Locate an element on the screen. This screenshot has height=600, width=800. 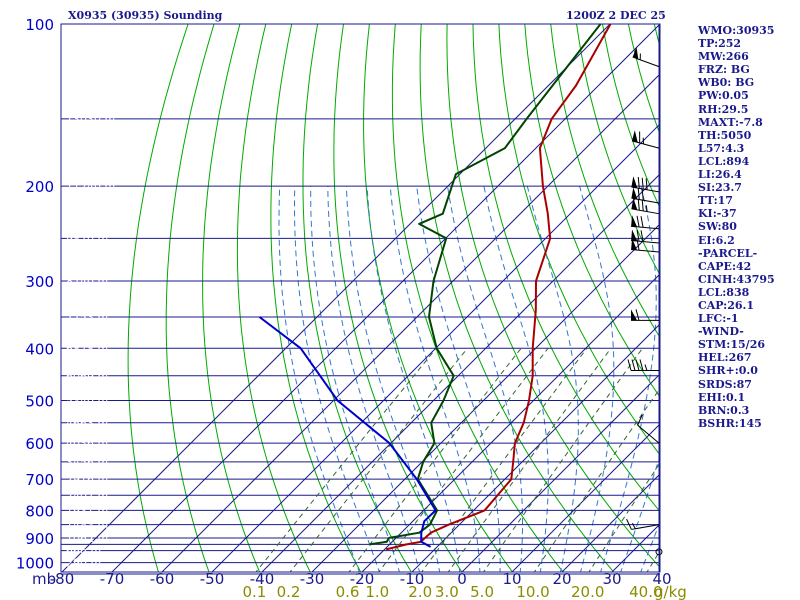
sounding-index-item: BRN:0.3 is located at coordinates (724, 410).